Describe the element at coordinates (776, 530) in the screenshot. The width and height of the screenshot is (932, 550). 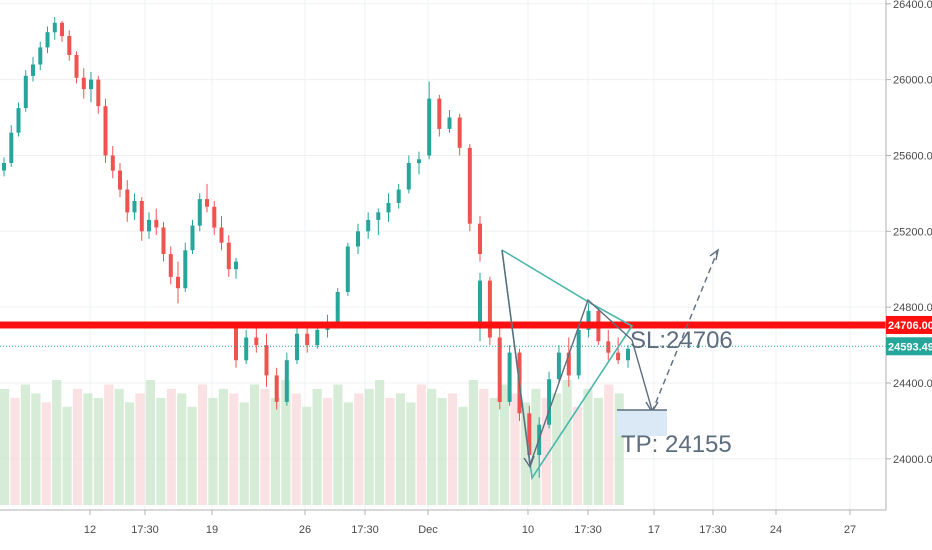
I see `x-tick-label: 24` at that location.